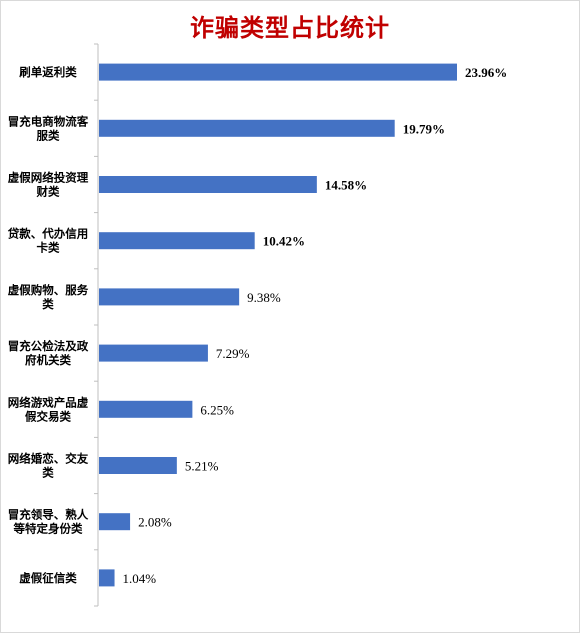 This screenshot has height=633, width=580. Describe the element at coordinates (48, 409) in the screenshot. I see `category-label: 网络游戏产品虚假交易类` at that location.